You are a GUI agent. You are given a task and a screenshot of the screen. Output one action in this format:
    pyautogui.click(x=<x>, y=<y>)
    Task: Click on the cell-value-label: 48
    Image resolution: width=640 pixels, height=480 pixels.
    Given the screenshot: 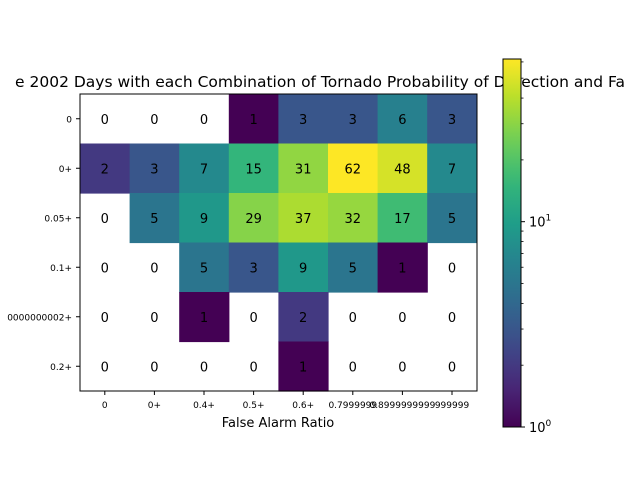 What is the action you would take?
    pyautogui.click(x=402, y=169)
    